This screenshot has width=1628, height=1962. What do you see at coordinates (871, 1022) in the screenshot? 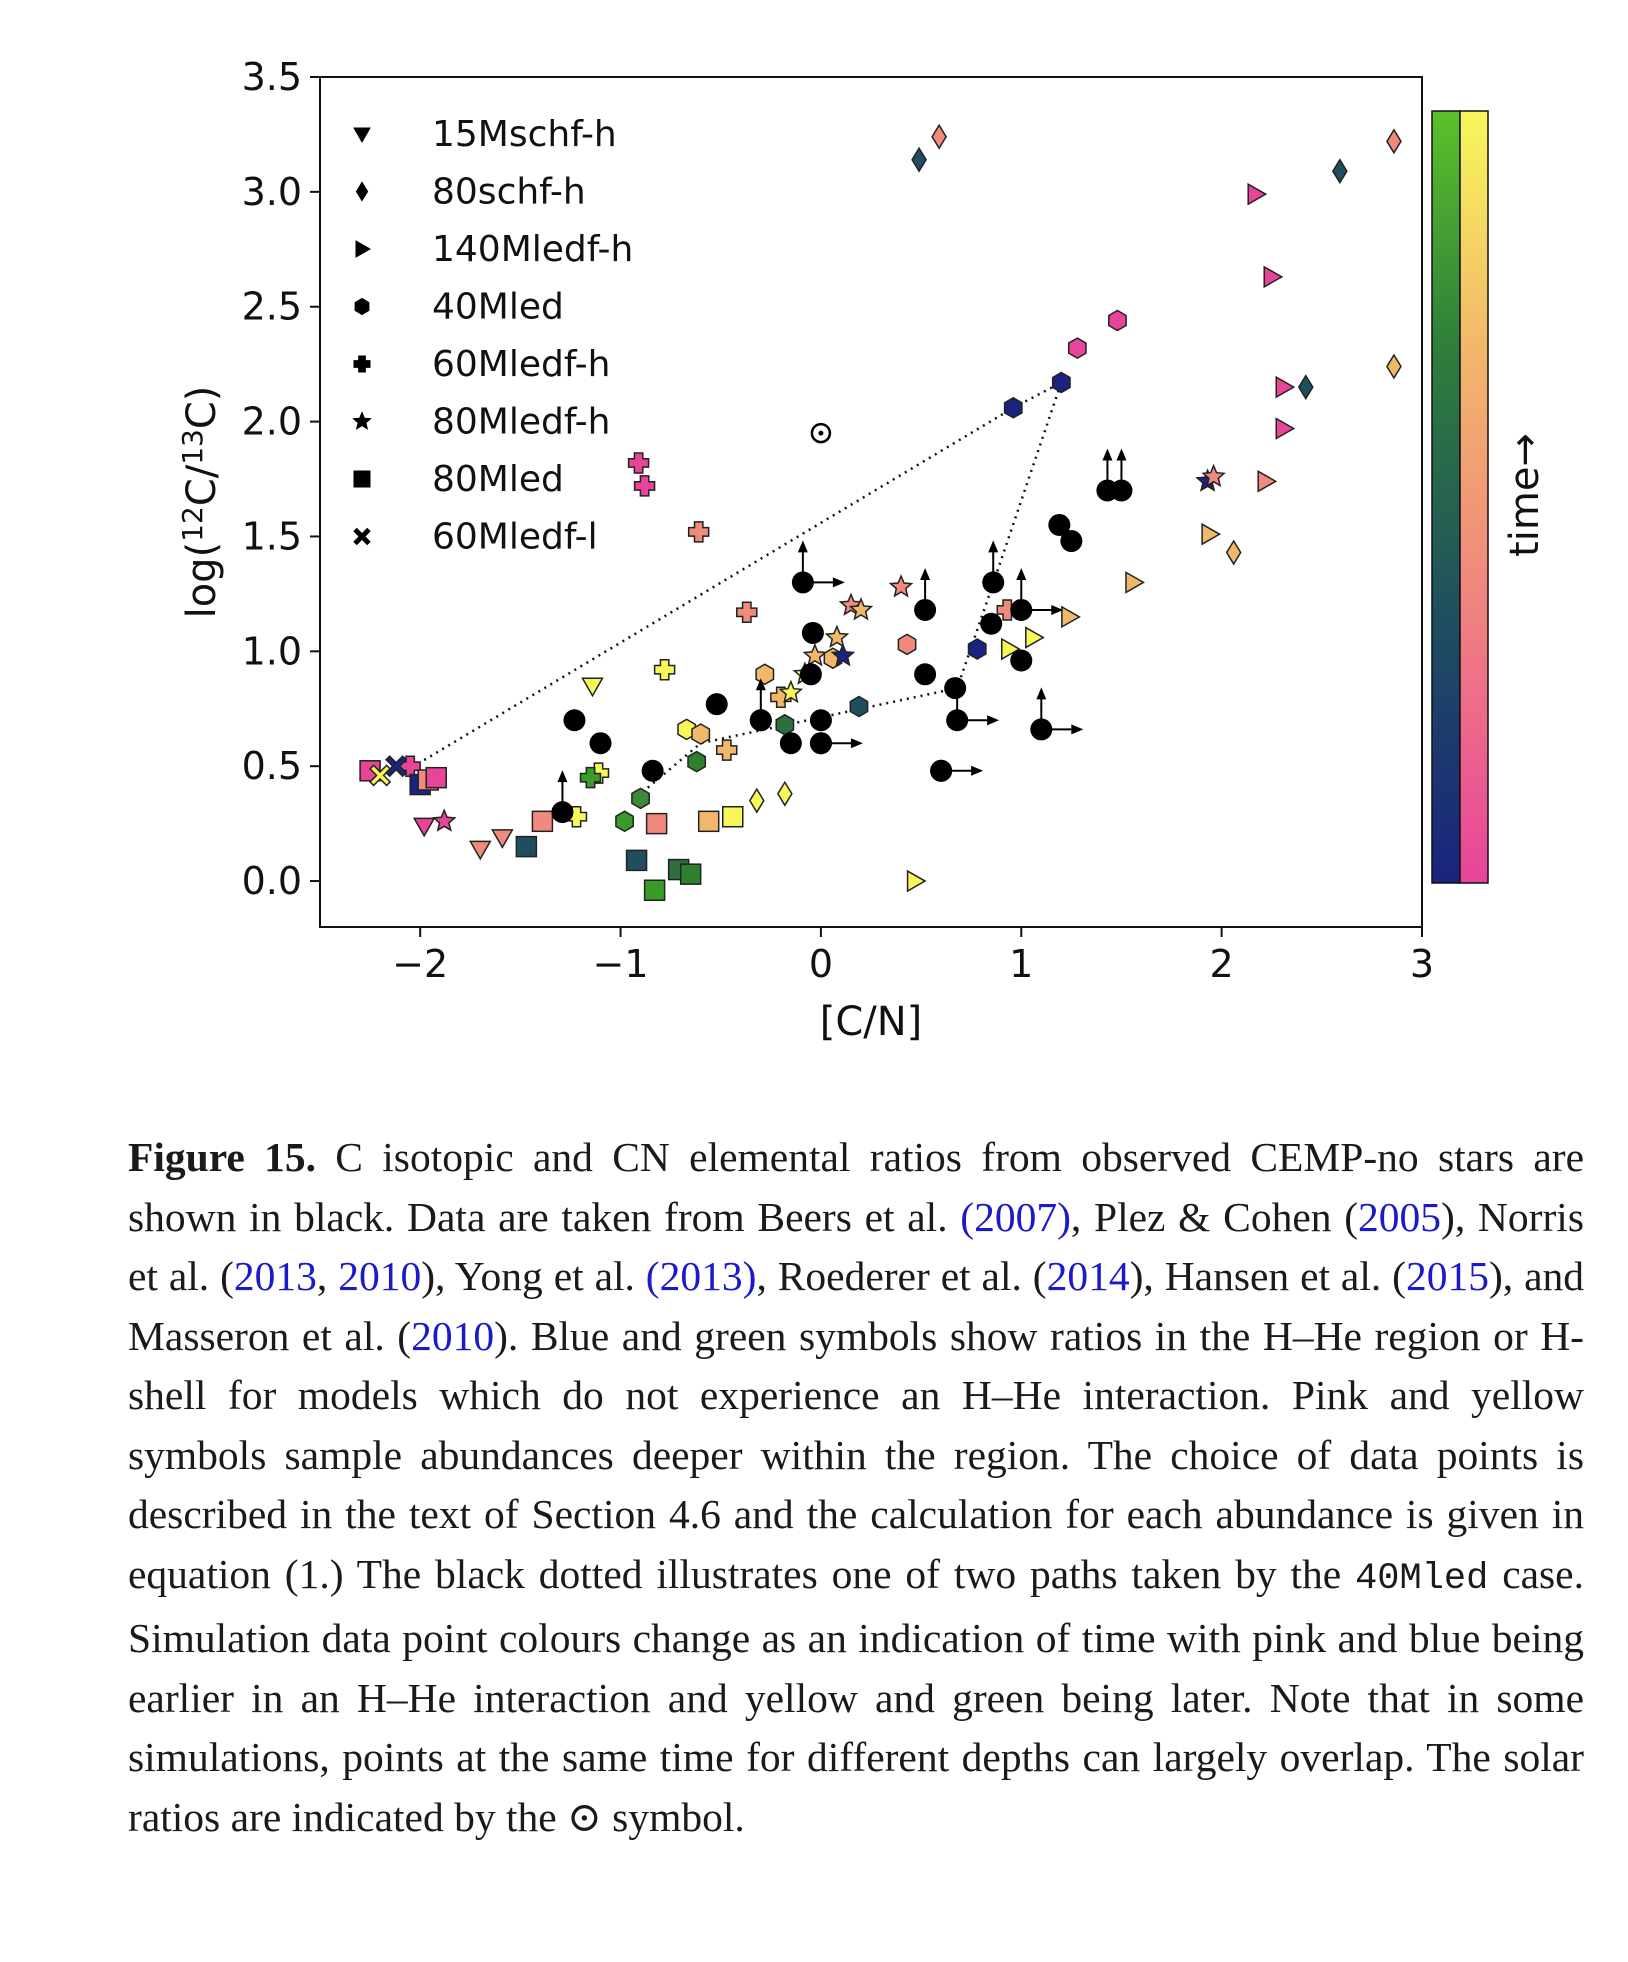
I see `x-axis-label: [C/N]` at bounding box center [871, 1022].